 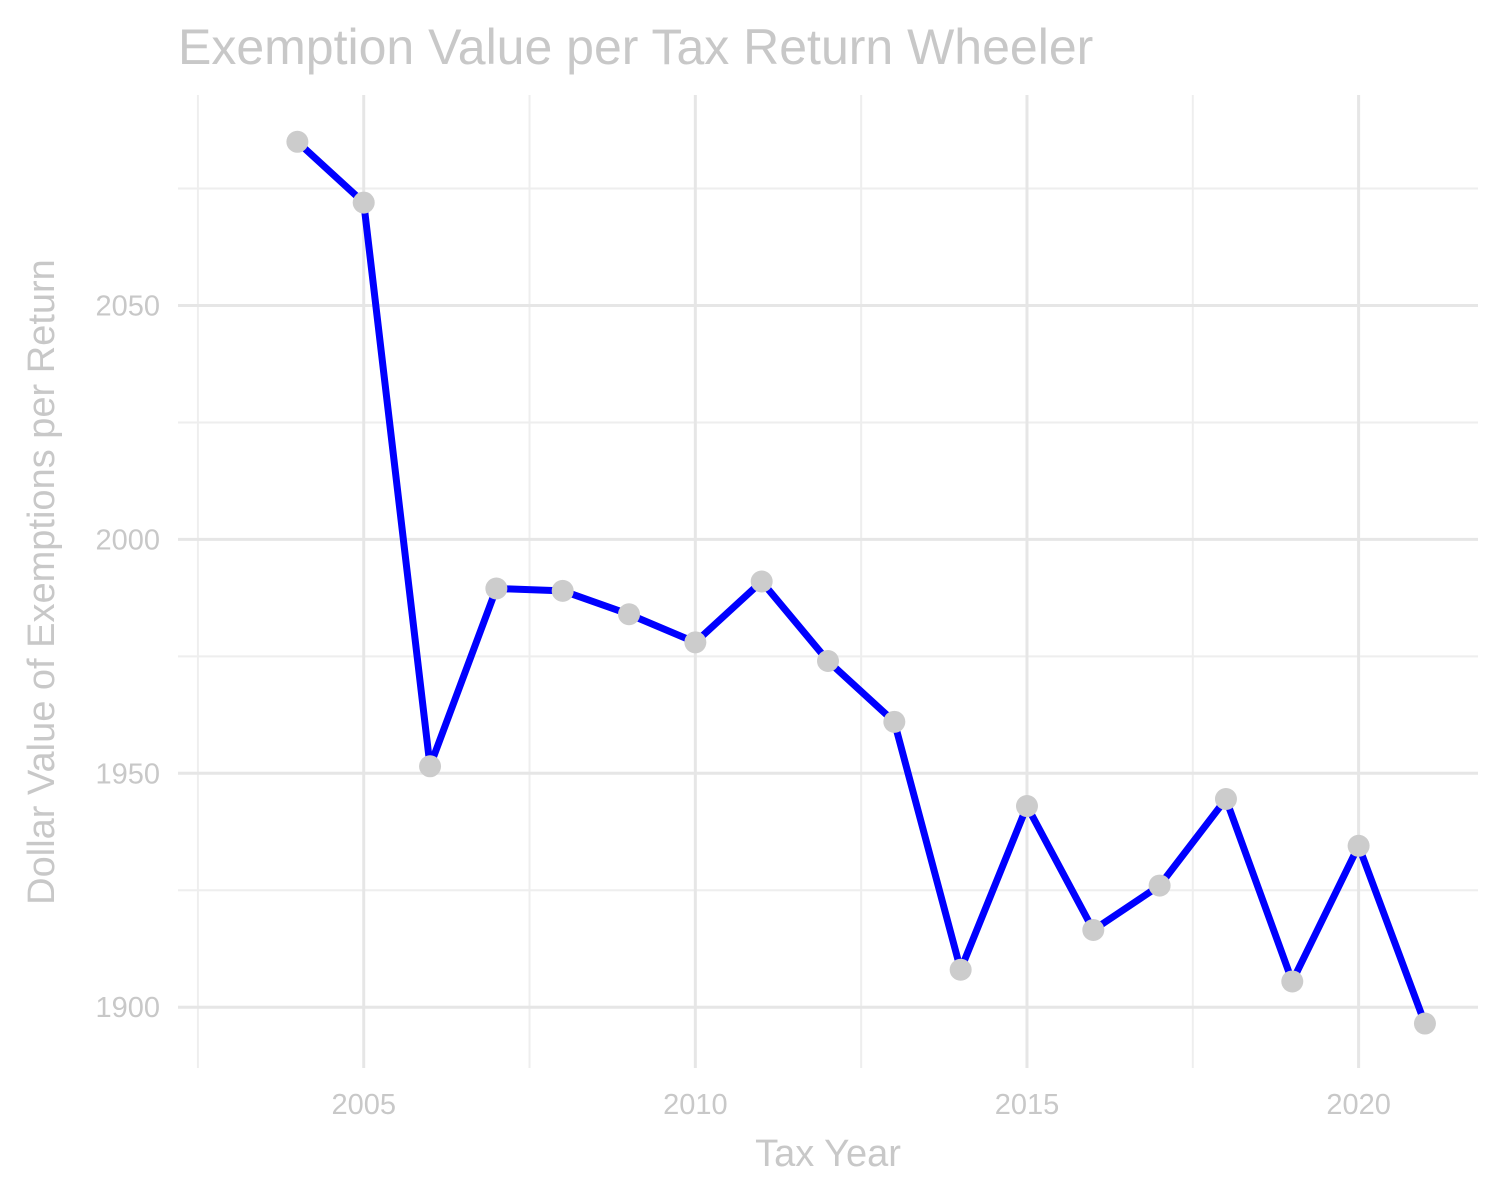 I want to click on y-tick-label: 2000, so click(x=127, y=540).